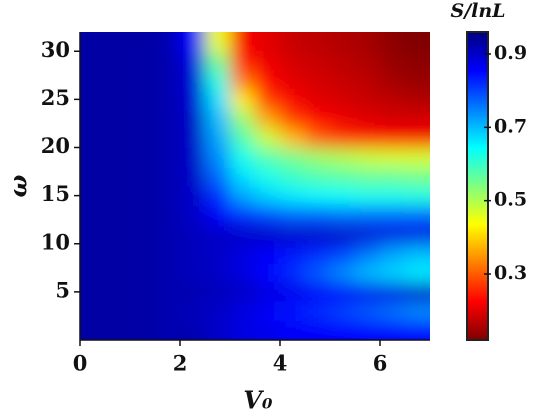 This screenshot has width=560, height=420. I want to click on y-axis-label: ω, so click(18, 185).